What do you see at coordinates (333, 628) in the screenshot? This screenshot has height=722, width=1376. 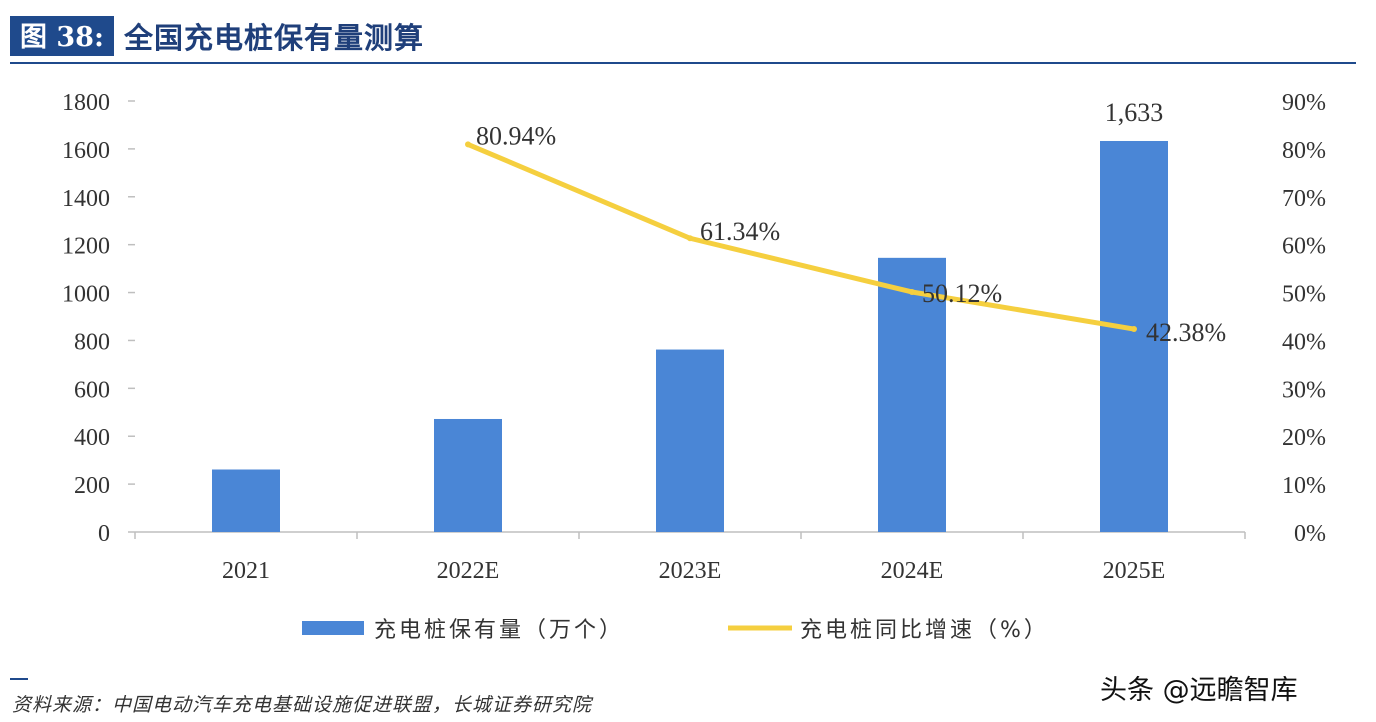 I see `legend-bar-swatch` at bounding box center [333, 628].